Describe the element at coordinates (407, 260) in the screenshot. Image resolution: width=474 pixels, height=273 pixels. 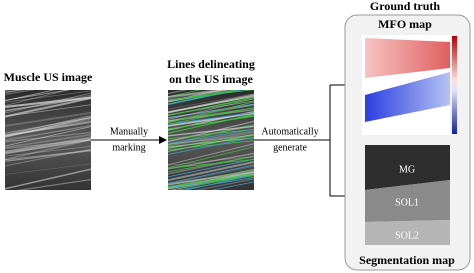
I see `seg-title: Segmentation map` at that location.